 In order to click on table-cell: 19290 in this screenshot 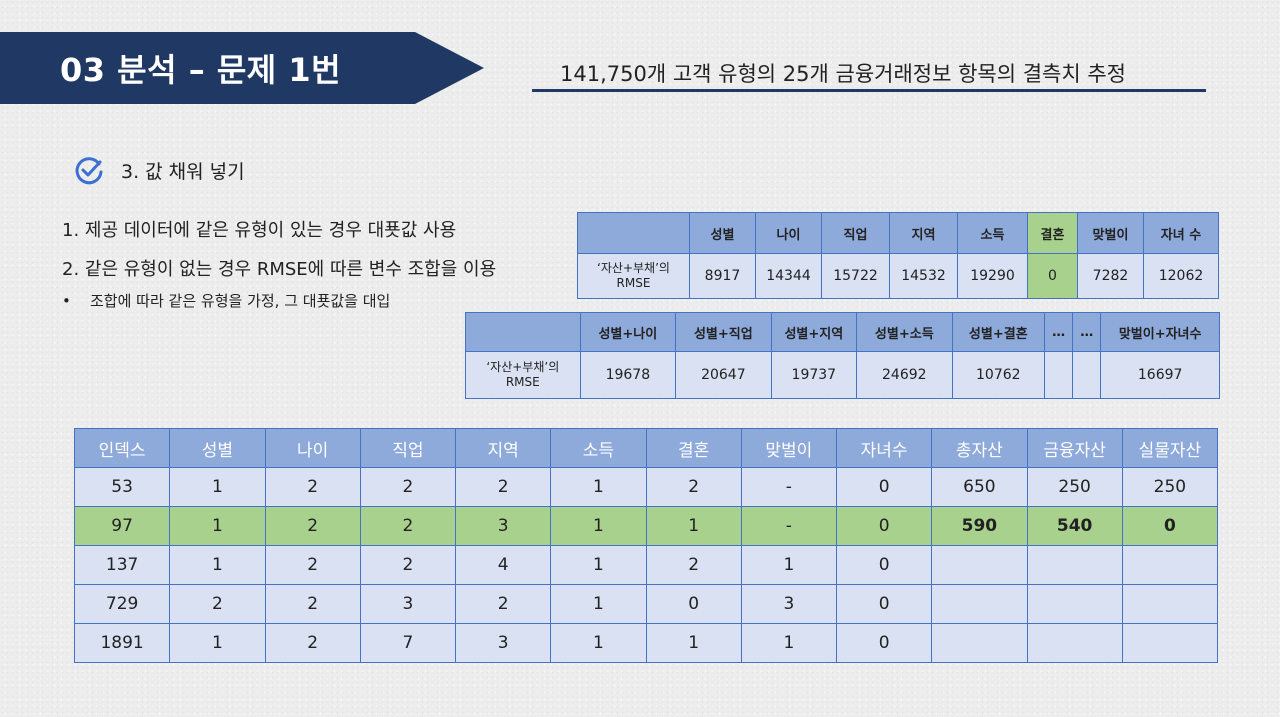, I will do `click(992, 276)`.